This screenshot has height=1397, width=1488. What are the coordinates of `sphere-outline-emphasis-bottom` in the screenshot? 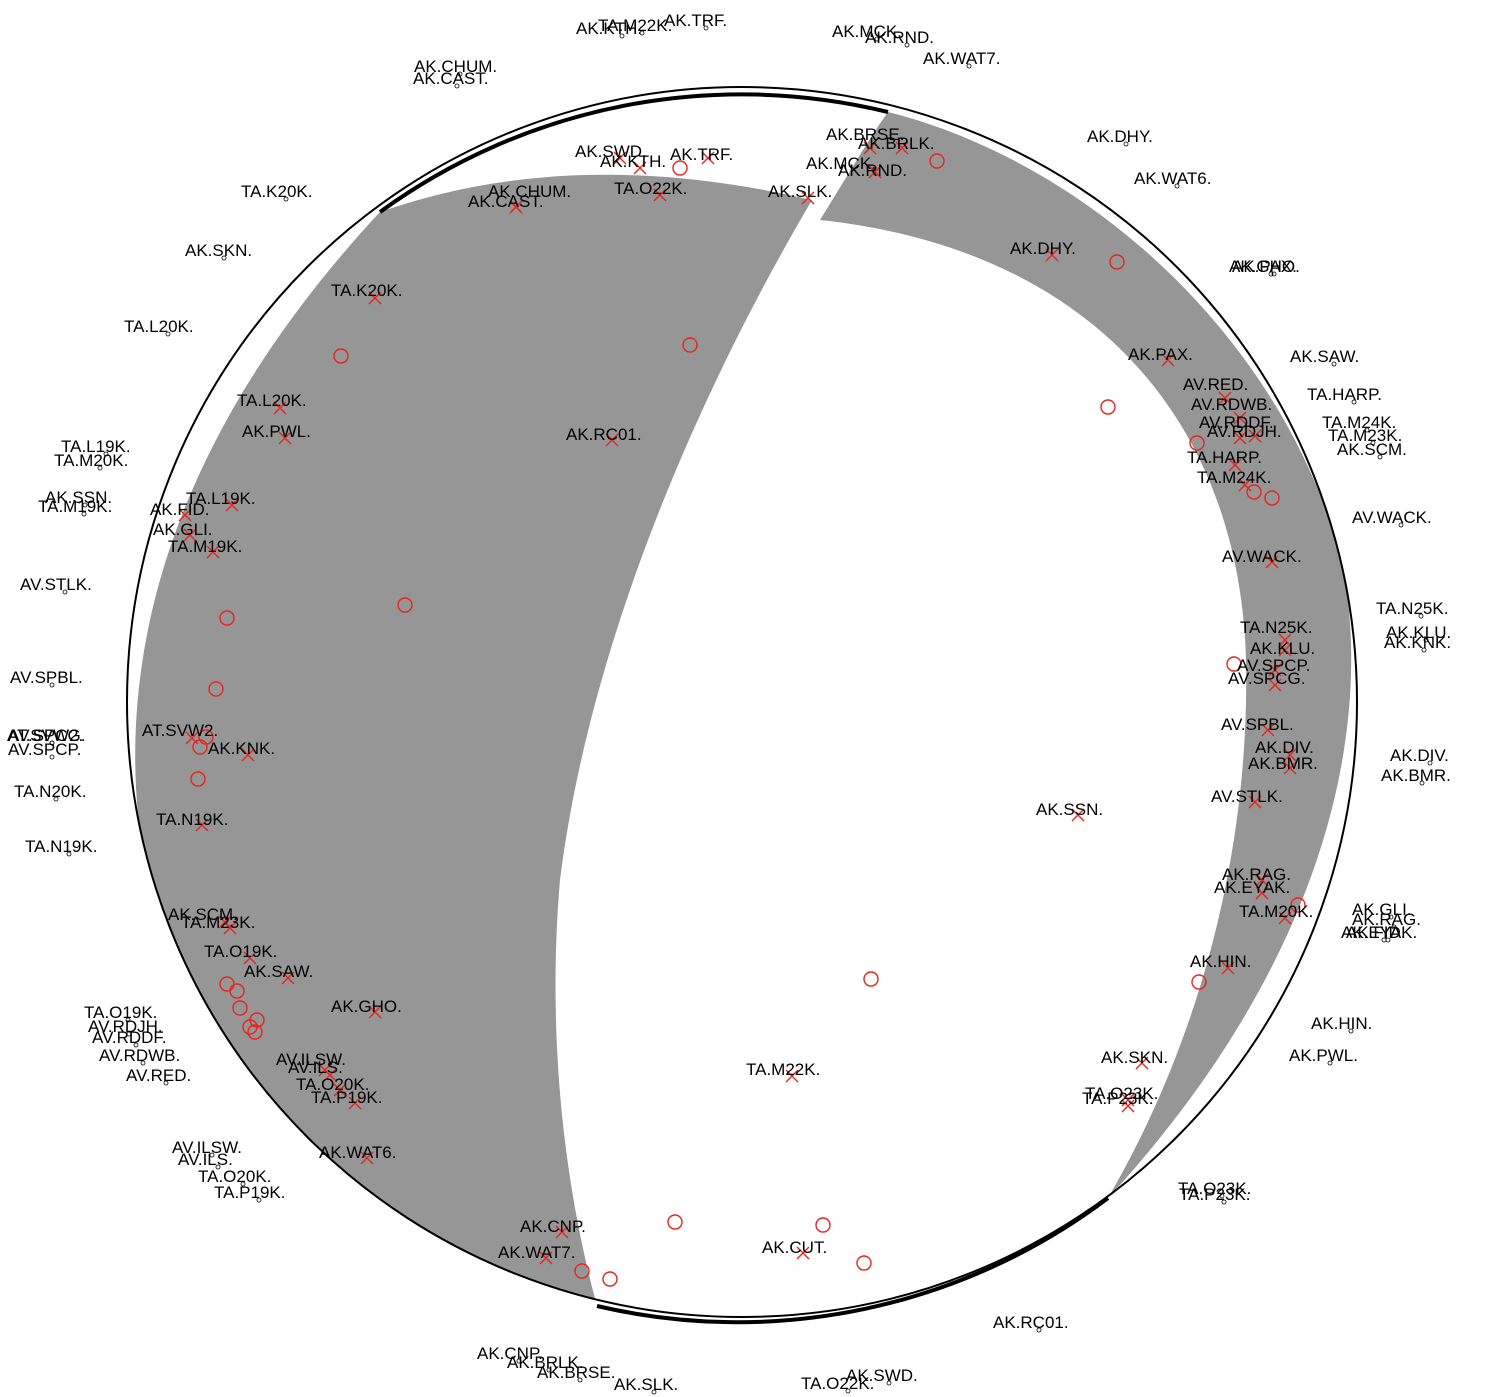 It's located at (853, 1260).